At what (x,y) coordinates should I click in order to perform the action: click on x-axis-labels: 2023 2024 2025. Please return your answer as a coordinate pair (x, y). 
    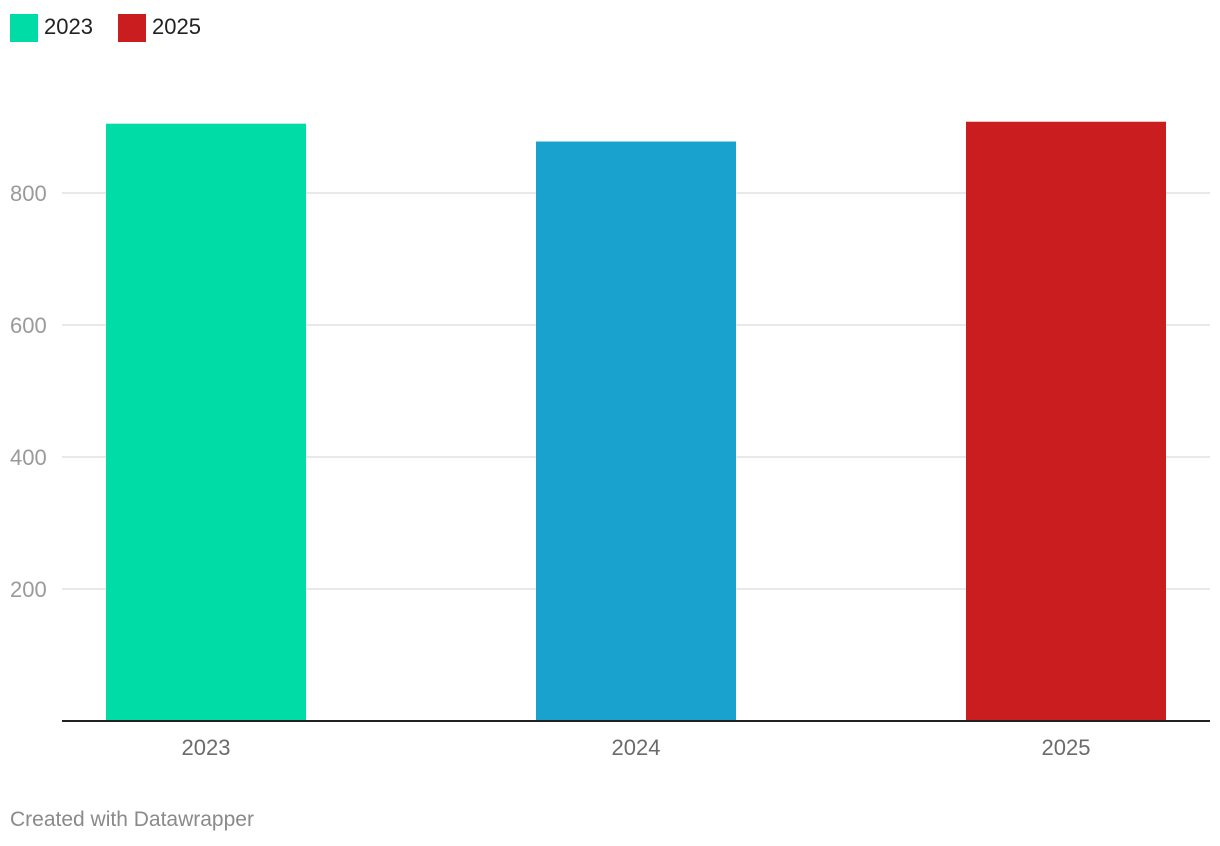
    Looking at the image, I should click on (636, 747).